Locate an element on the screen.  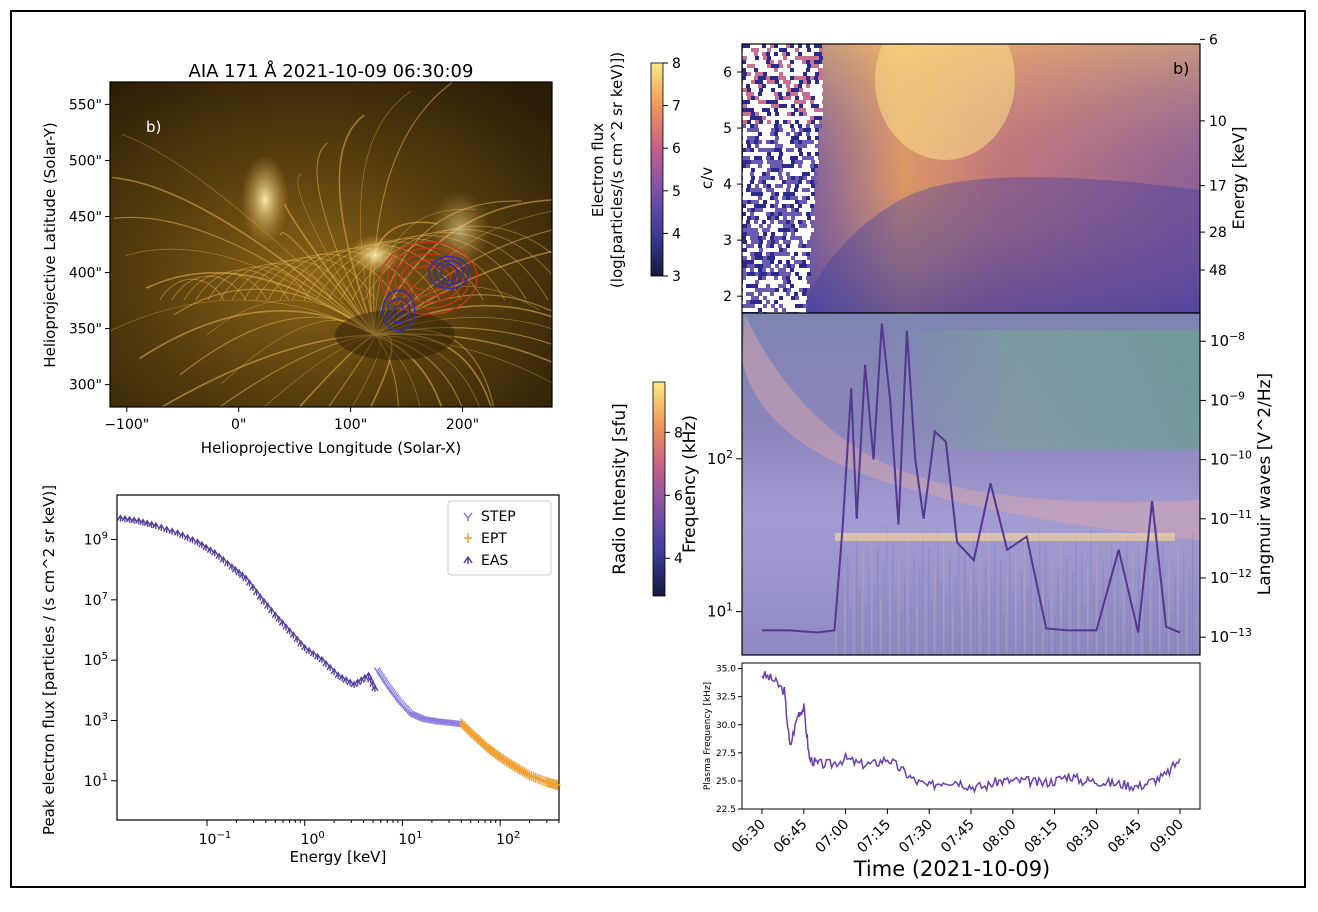
langmuir-tick-label: 10−9 is located at coordinates (1227, 399).